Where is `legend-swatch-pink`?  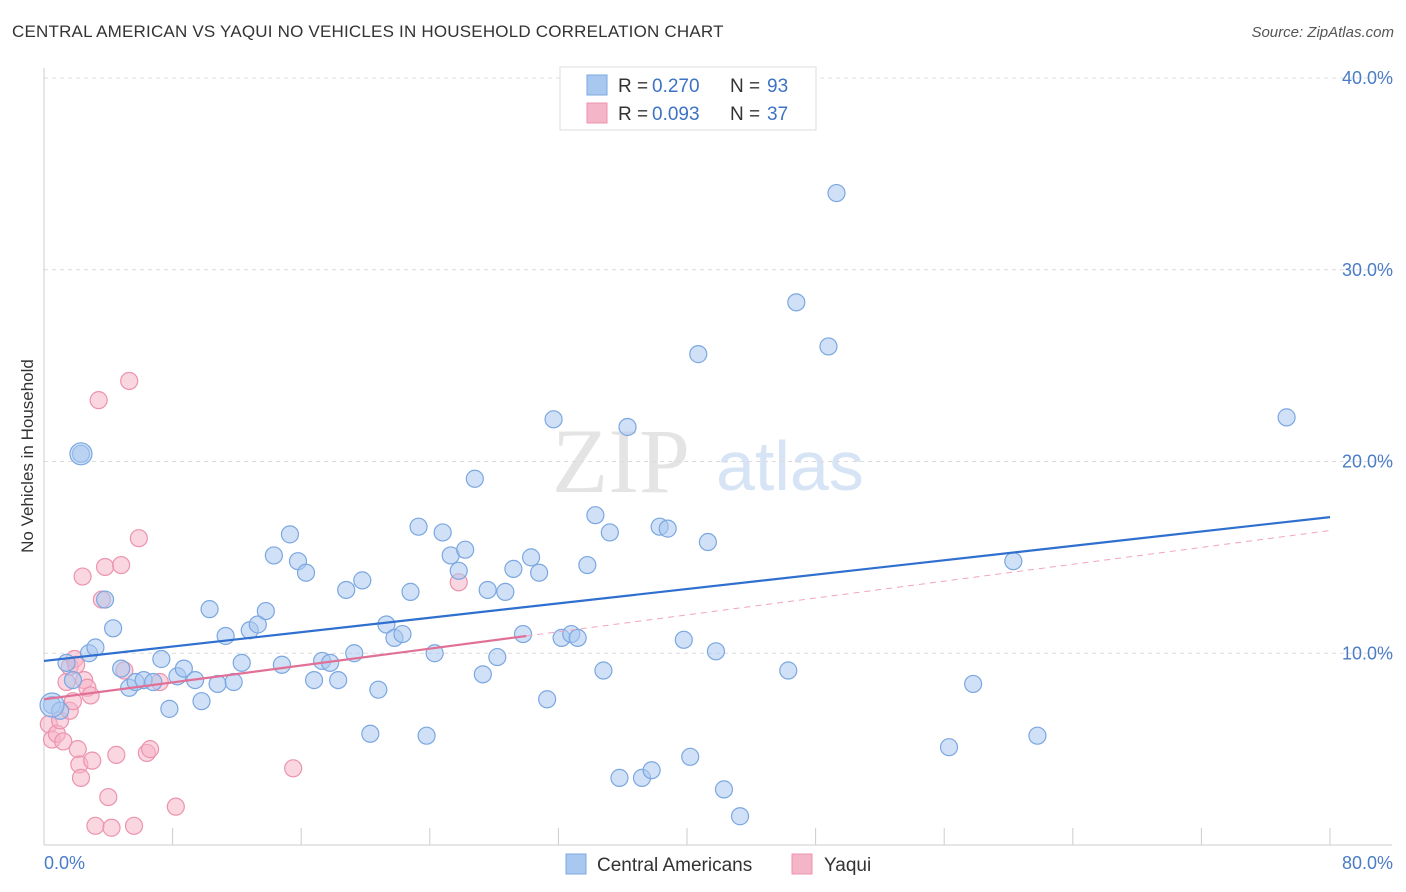 legend-swatch-pink is located at coordinates (597, 113).